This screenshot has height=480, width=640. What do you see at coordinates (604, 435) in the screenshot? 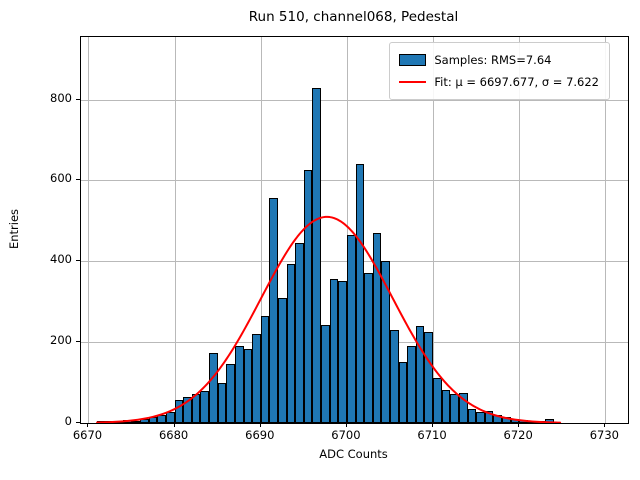
I see `x-tick-label: 6730` at bounding box center [604, 435].